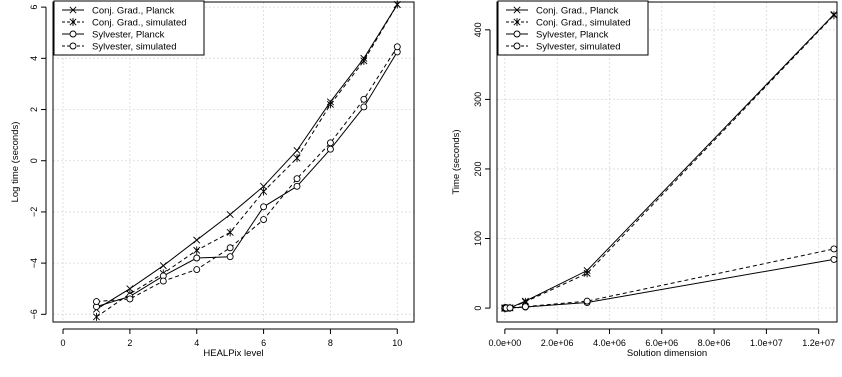 This screenshot has height=377, width=842. What do you see at coordinates (233, 353) in the screenshot?
I see `x-axis-title: HEALPix level` at bounding box center [233, 353].